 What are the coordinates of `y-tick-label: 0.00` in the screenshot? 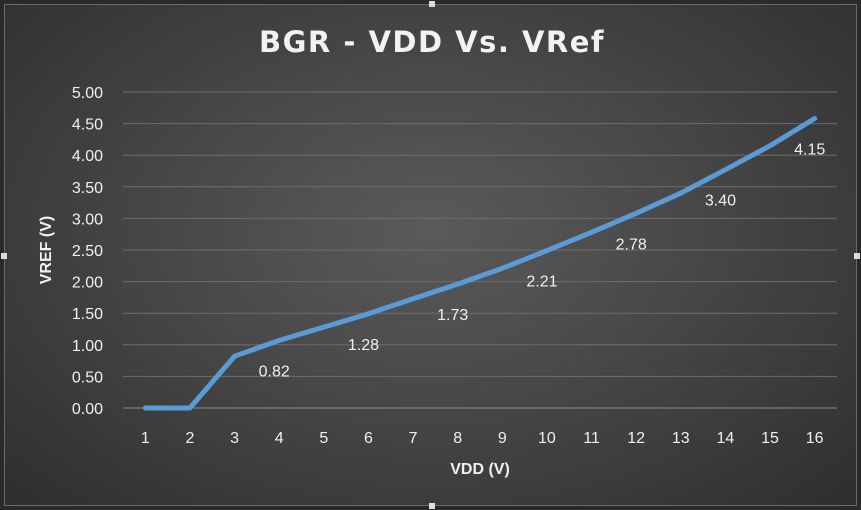 It's located at (87, 409).